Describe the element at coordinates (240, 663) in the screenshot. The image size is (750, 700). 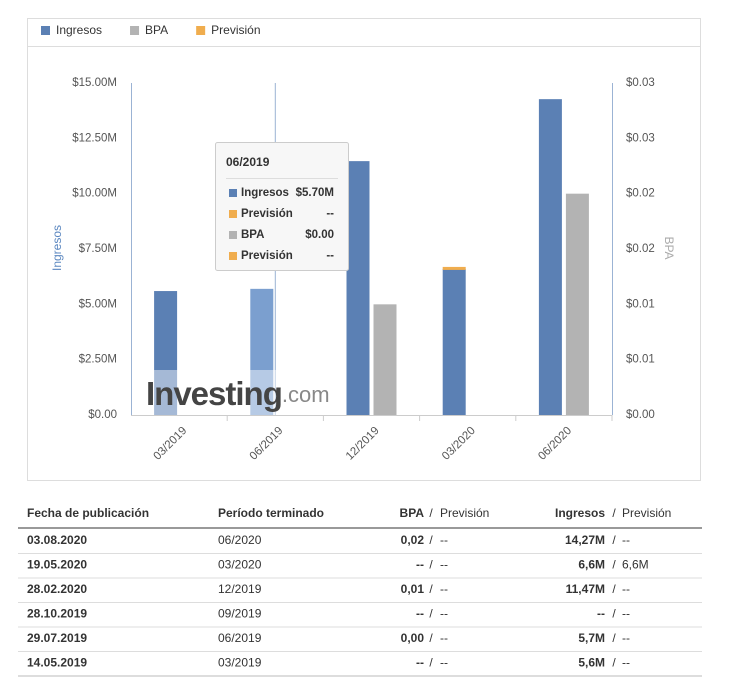
I see `cell-period: 03/2019` at that location.